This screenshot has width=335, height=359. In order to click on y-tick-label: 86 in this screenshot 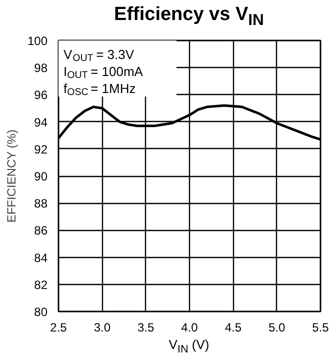, I will do `click(41, 231)`.